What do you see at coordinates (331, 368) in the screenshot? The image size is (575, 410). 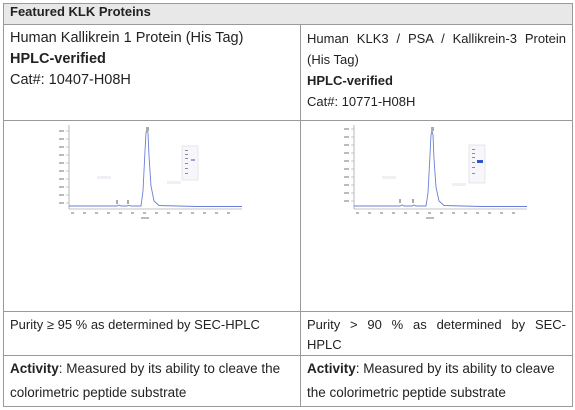 I see `activity-label-2: Activity` at bounding box center [331, 368].